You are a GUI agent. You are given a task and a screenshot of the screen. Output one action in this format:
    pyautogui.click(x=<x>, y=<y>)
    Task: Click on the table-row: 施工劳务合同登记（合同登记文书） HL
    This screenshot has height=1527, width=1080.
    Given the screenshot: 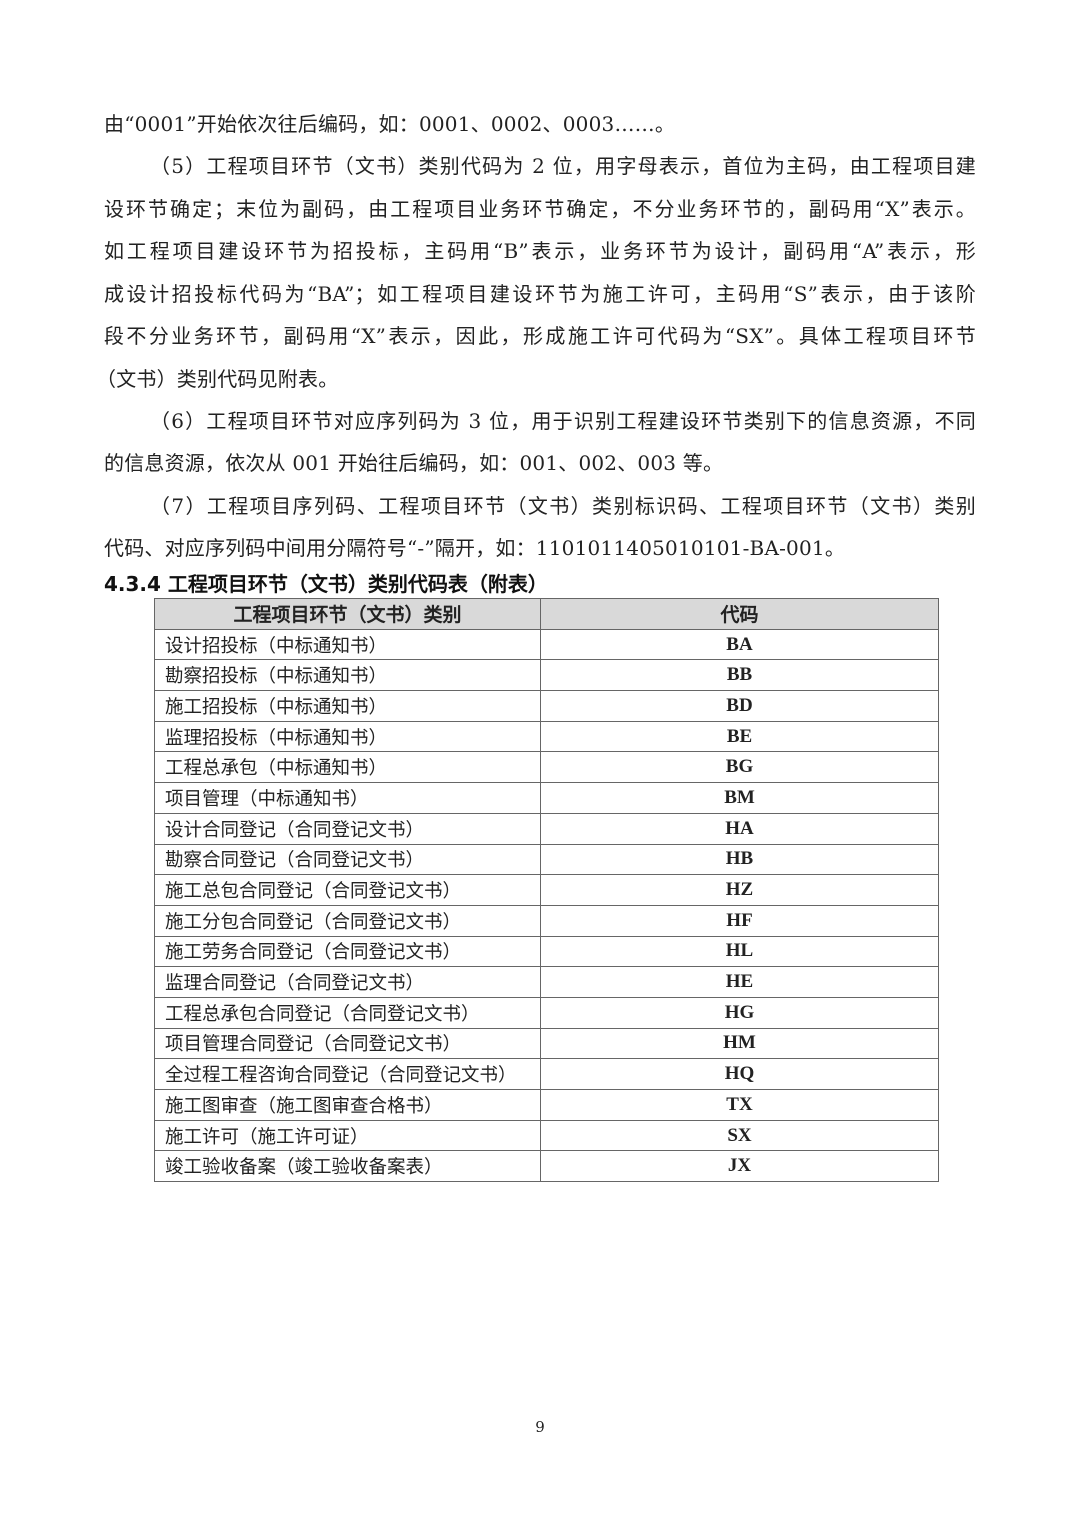 What is the action you would take?
    pyautogui.click(x=546, y=951)
    